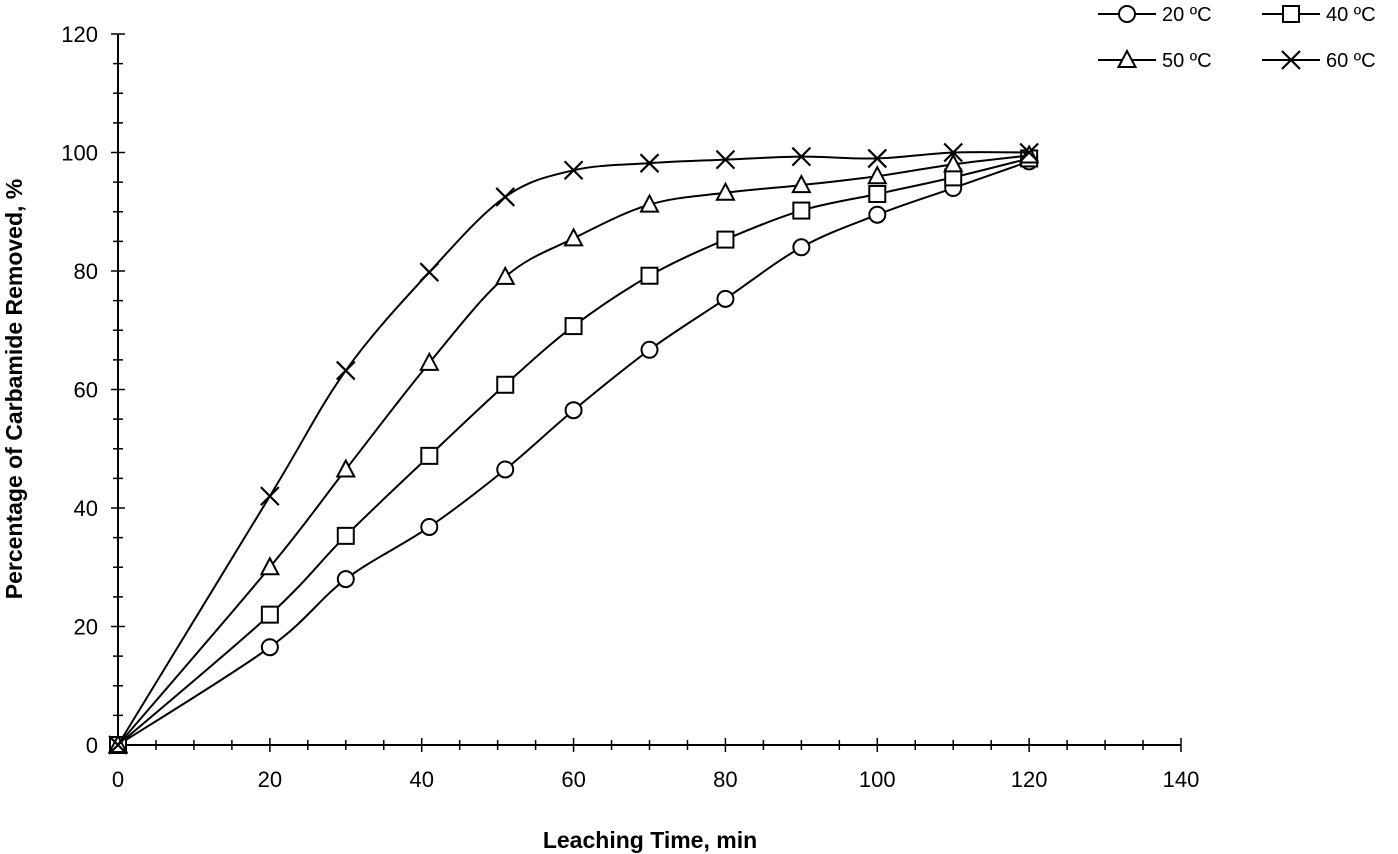 This screenshot has width=1398, height=854. Describe the element at coordinates (270, 779) in the screenshot. I see `x-tick-label: 20` at that location.